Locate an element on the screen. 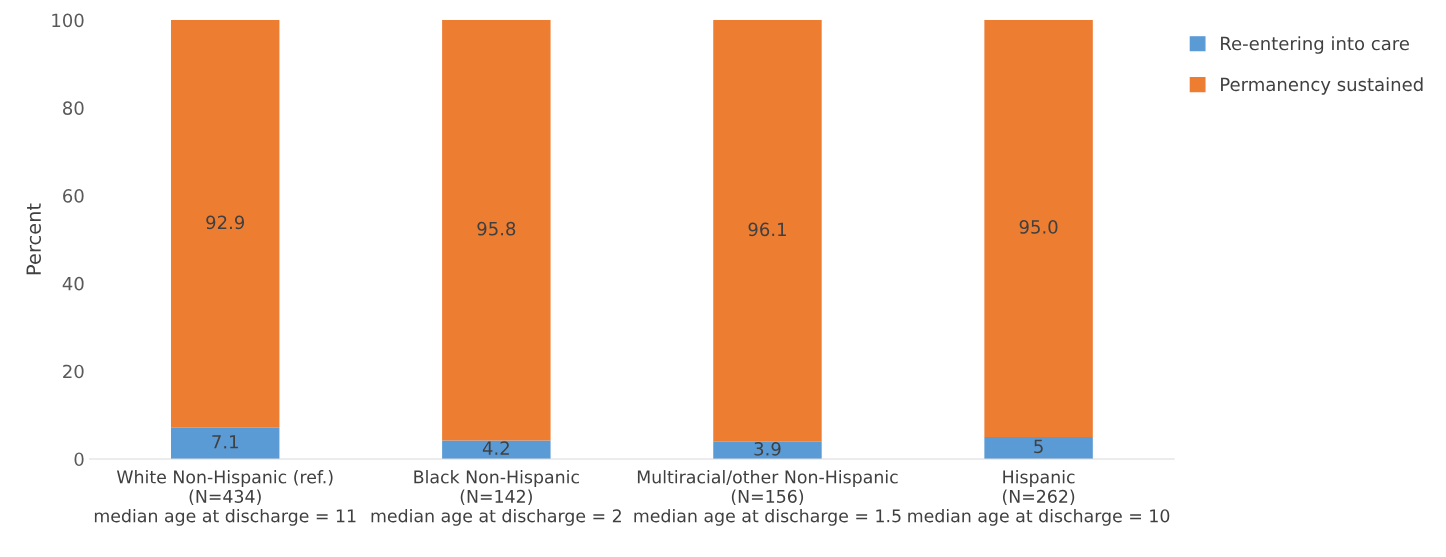 This screenshot has height=557, width=1446. data-label: 3.9 is located at coordinates (767, 448).